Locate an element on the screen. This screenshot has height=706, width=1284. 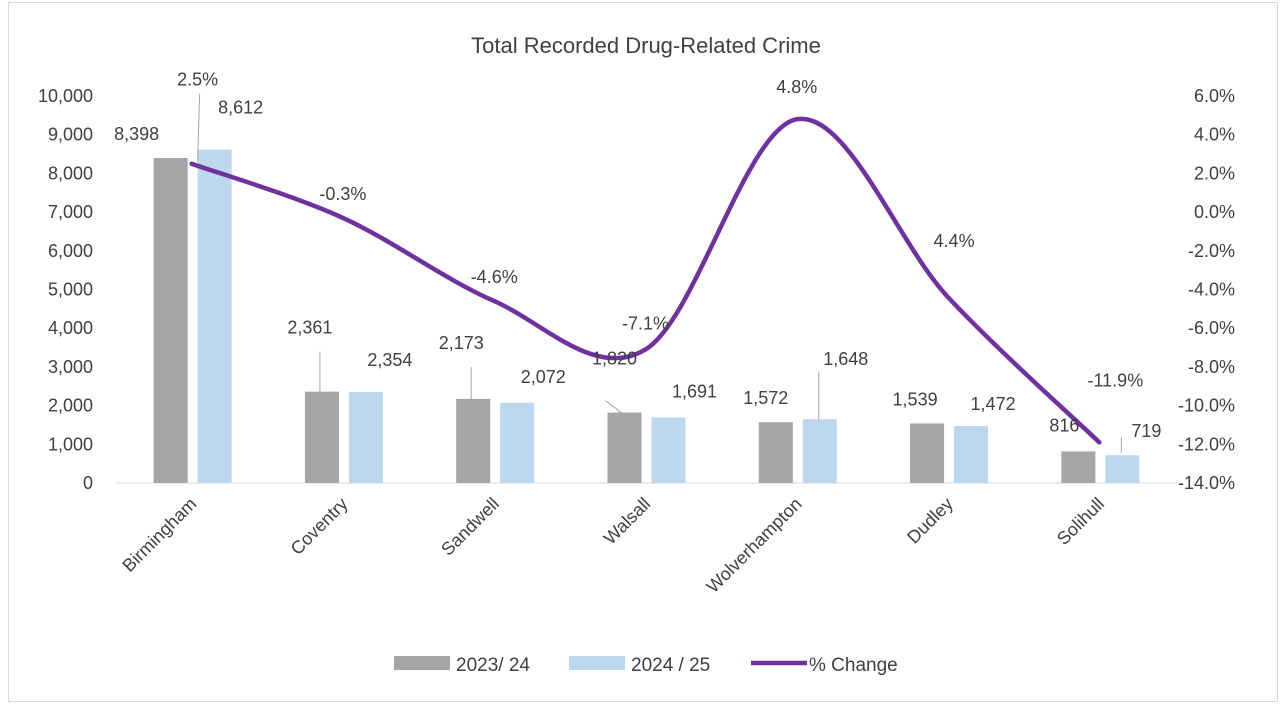
y2-tick-label: -2.0% is located at coordinates (1211, 251).